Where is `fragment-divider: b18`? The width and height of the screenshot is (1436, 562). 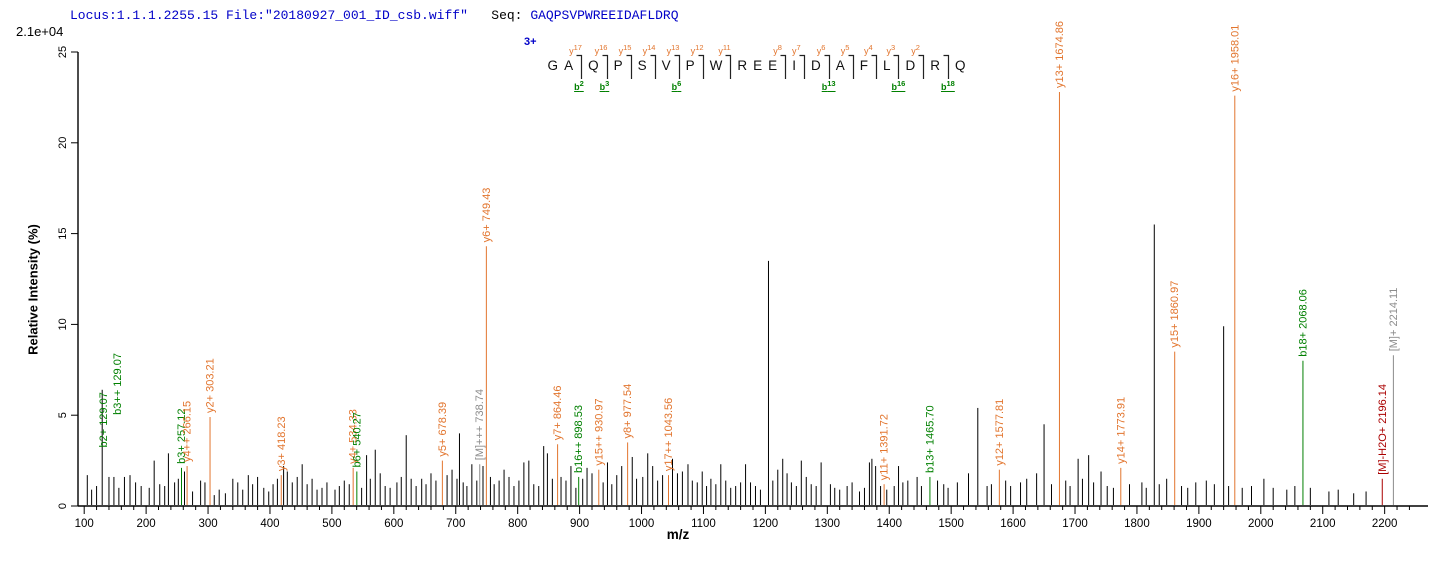 fragment-divider: b18 is located at coordinates (948, 72).